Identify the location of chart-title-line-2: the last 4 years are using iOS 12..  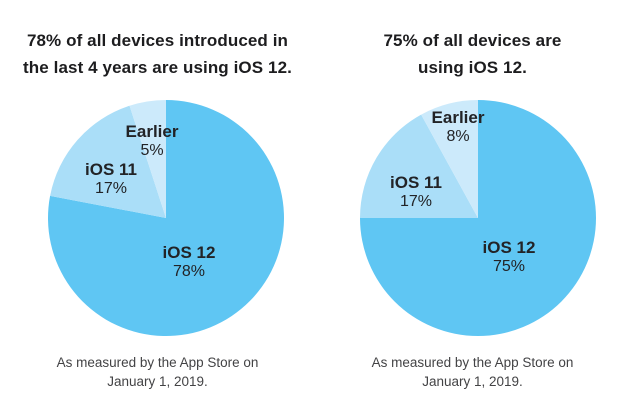
(157, 68).